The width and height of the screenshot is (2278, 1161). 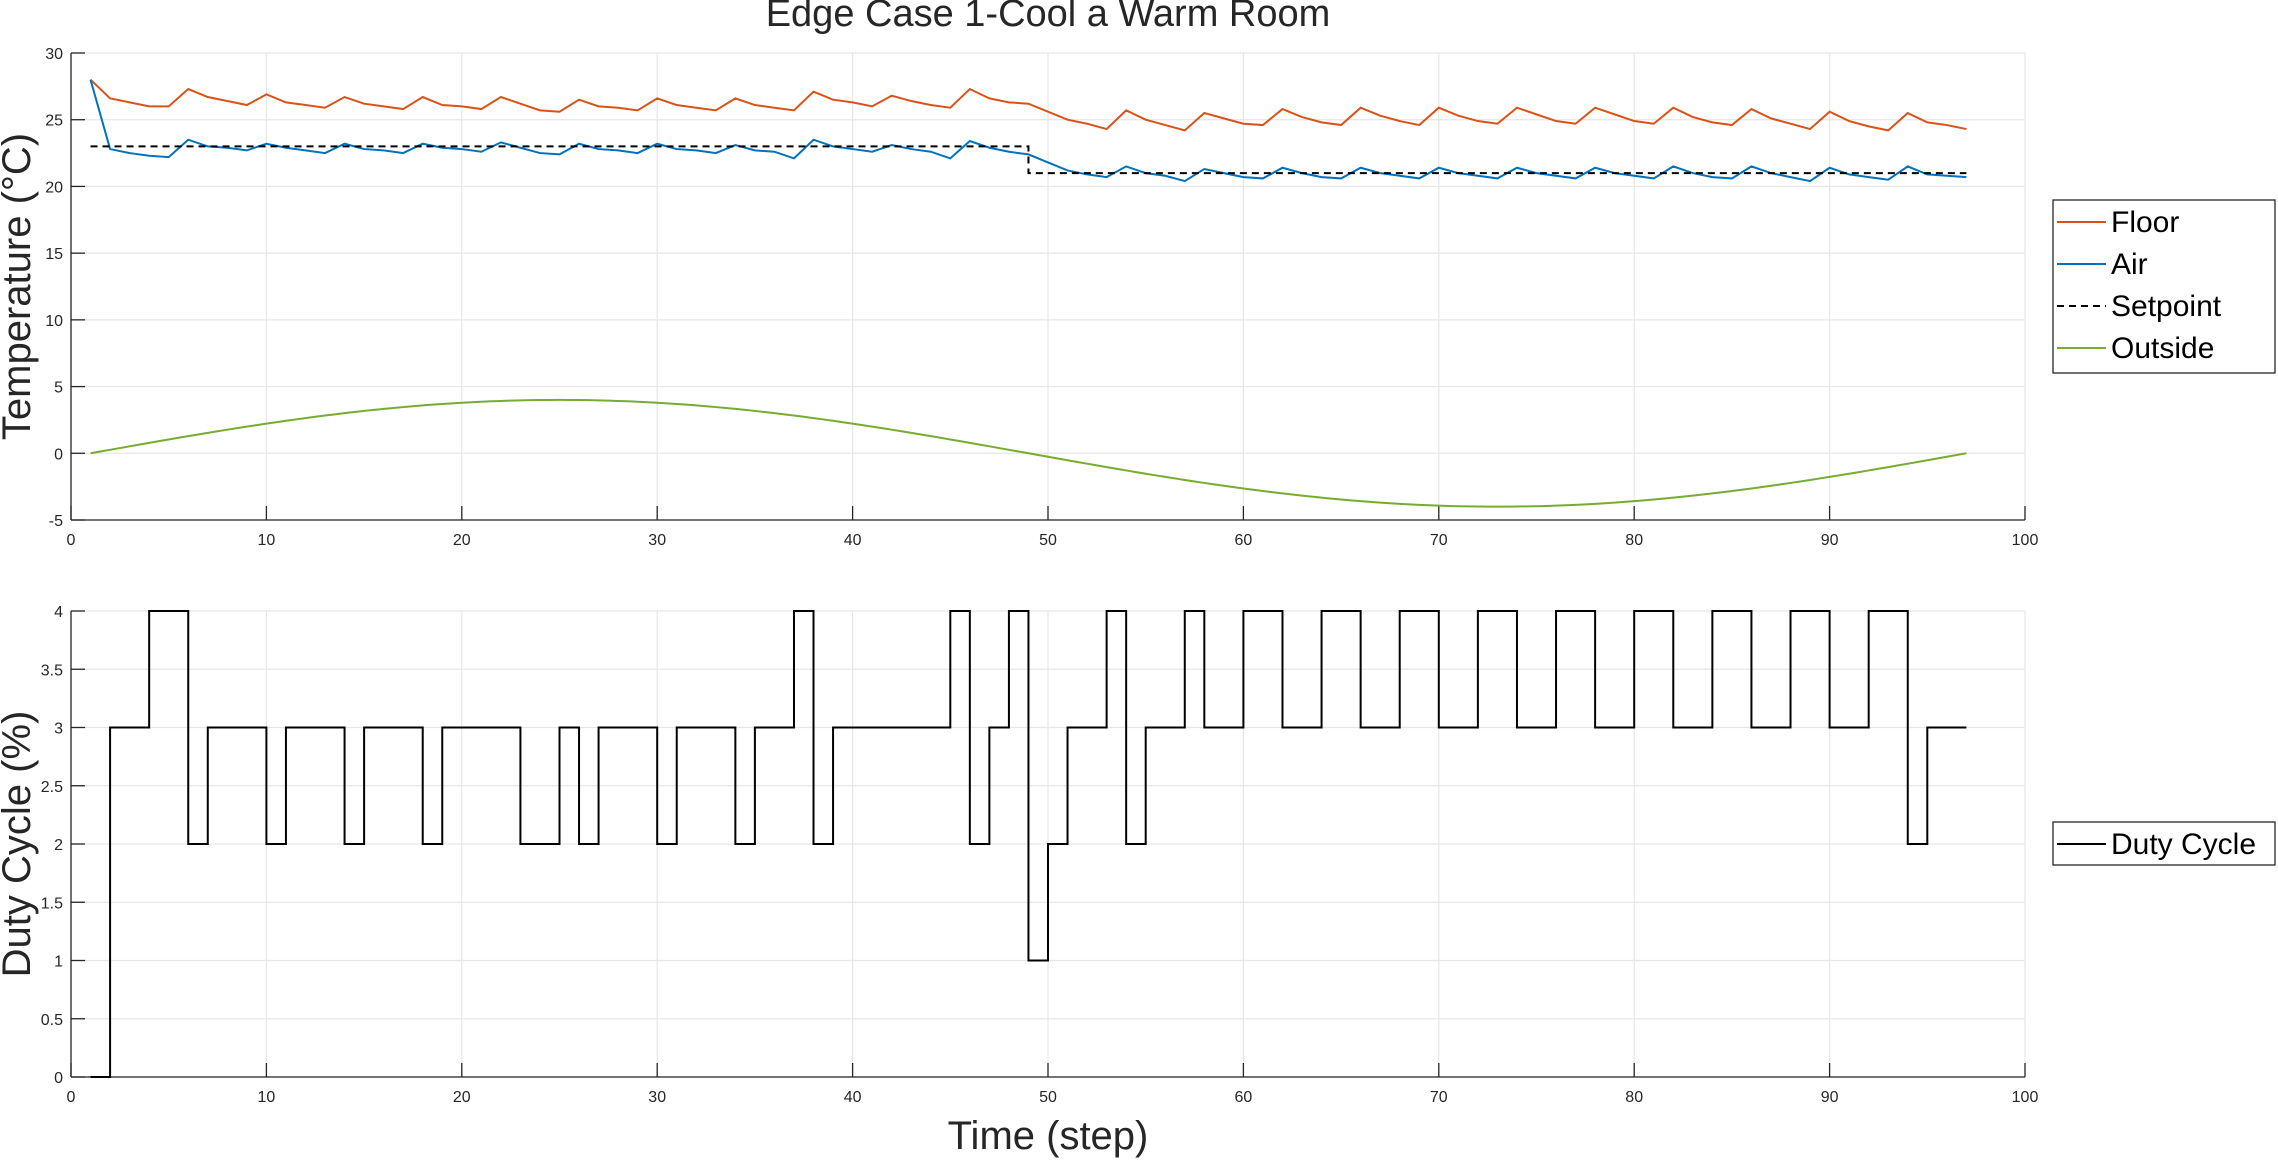 I want to click on legend-box, so click(x=2164, y=286).